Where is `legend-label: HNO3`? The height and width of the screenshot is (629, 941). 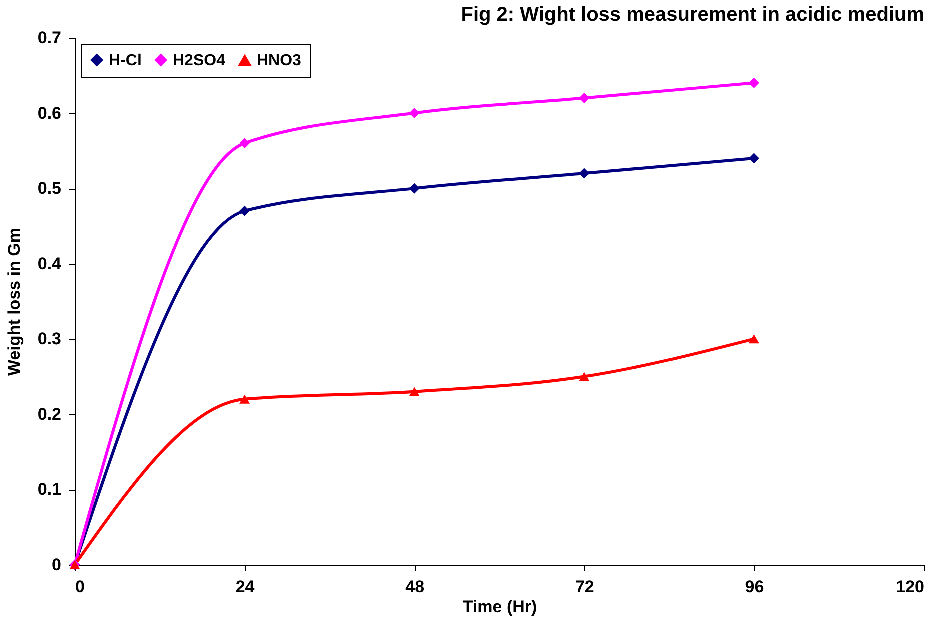 legend-label: HNO3 is located at coordinates (279, 61).